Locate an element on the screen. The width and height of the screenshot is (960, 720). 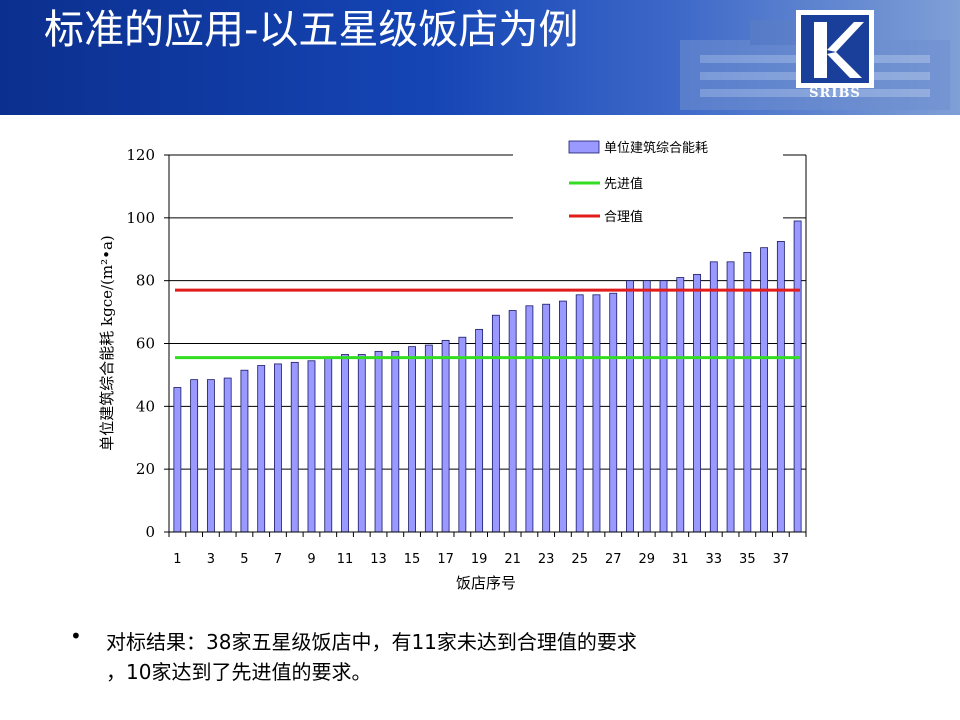
y-tick-label: 0 is located at coordinates (150, 532).